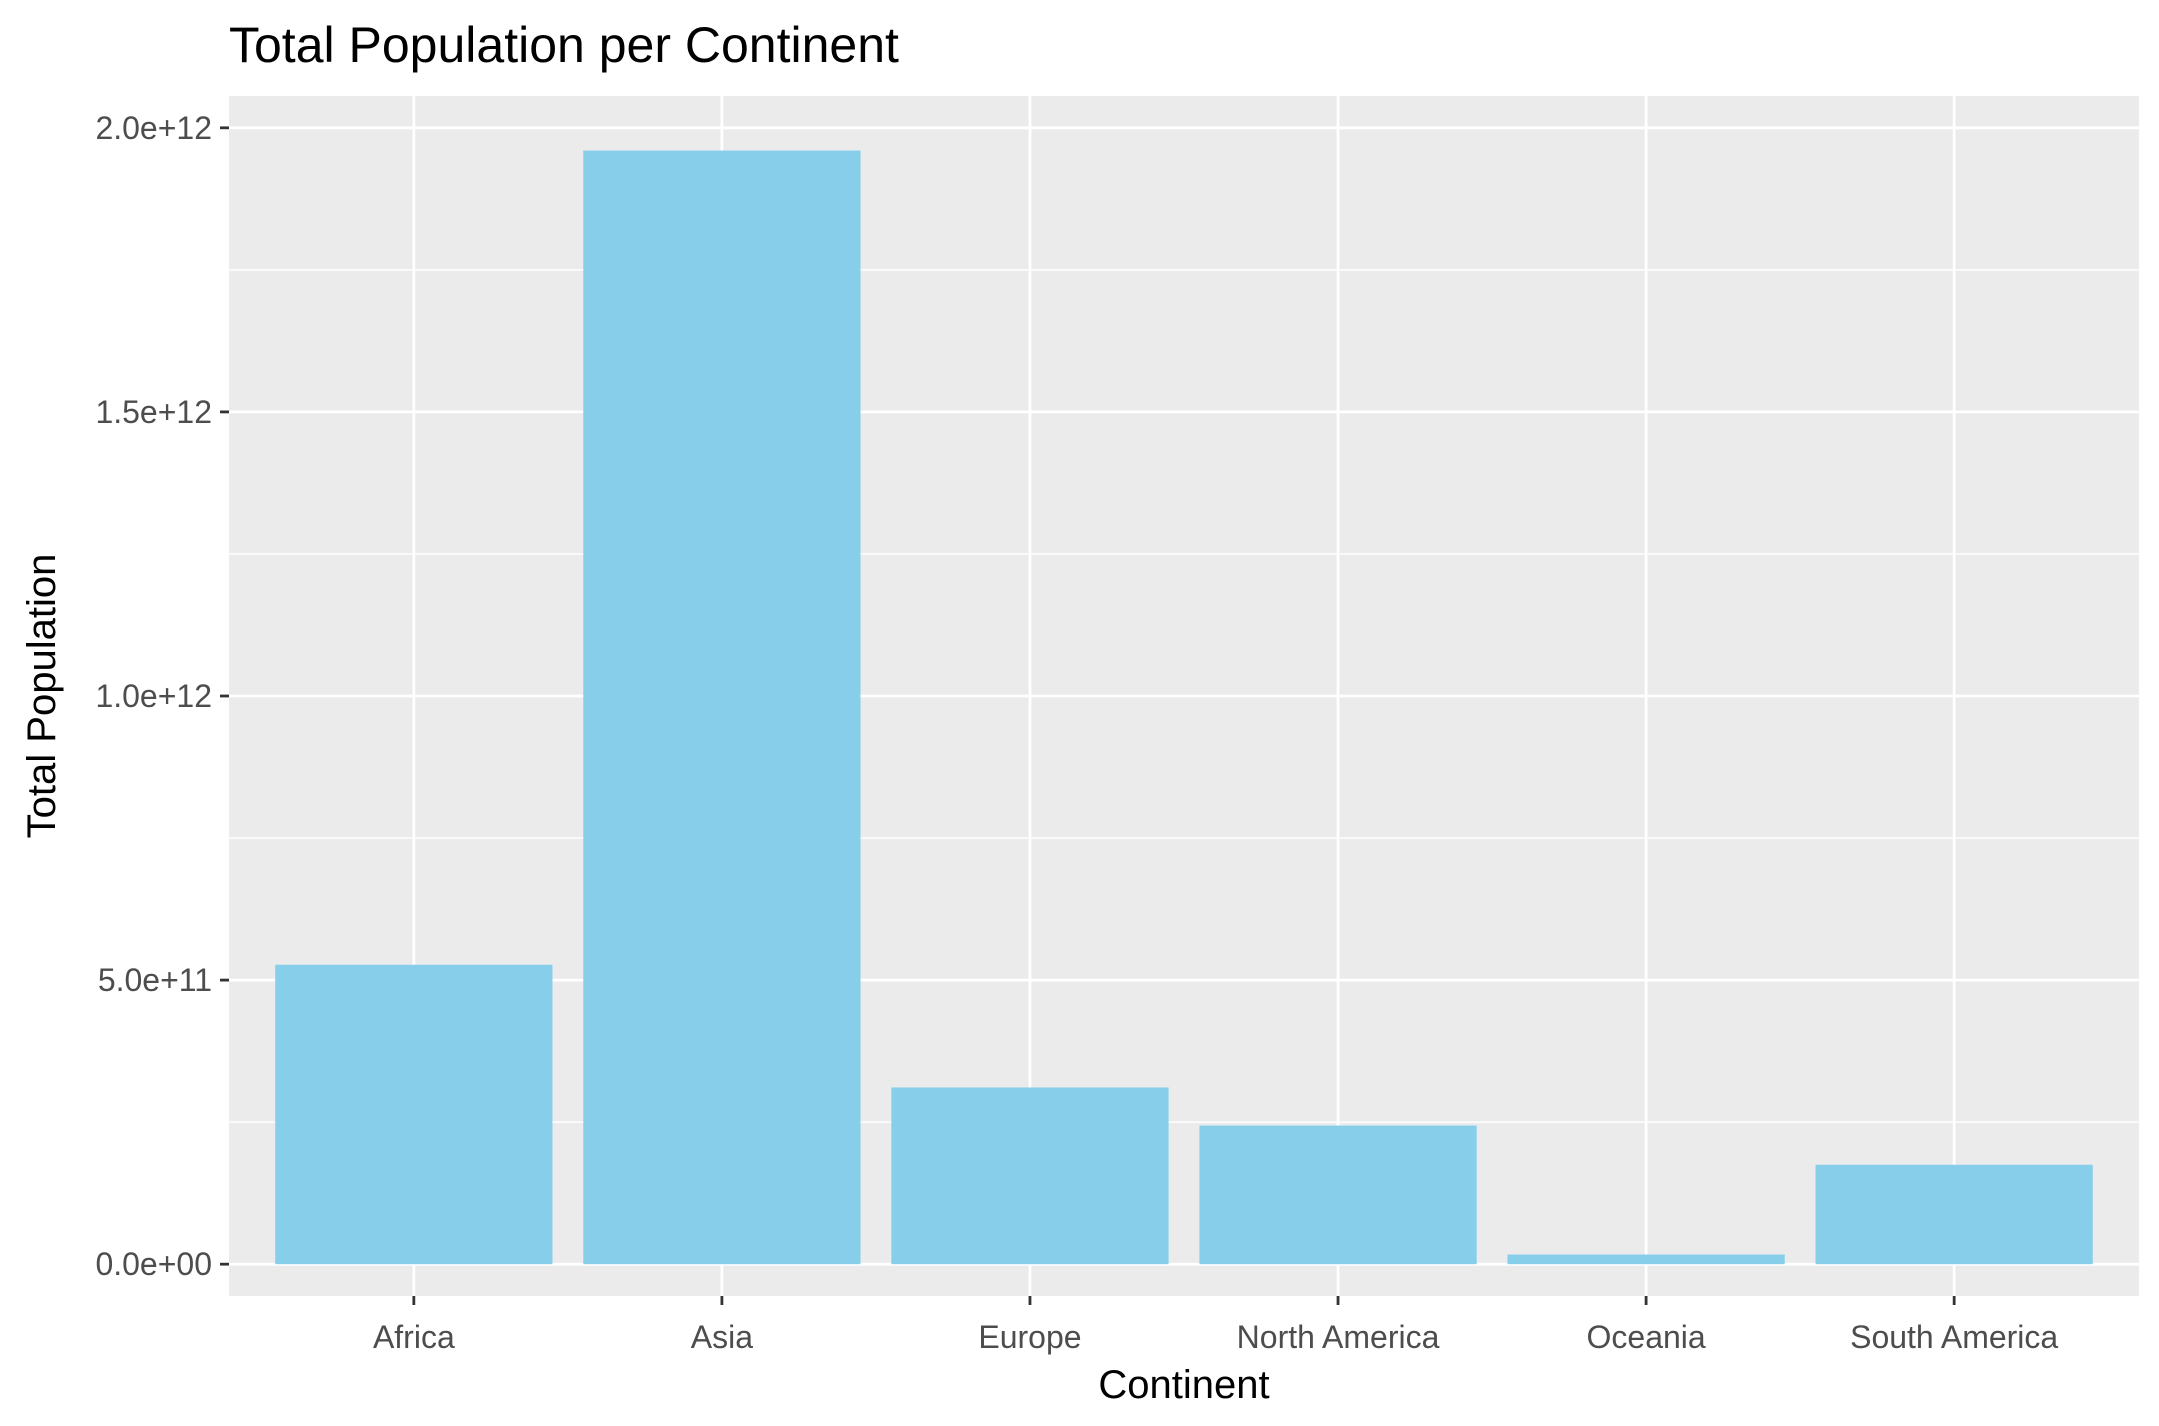 The image size is (2159, 1426). I want to click on x-tick-label: Europe, so click(1029, 1337).